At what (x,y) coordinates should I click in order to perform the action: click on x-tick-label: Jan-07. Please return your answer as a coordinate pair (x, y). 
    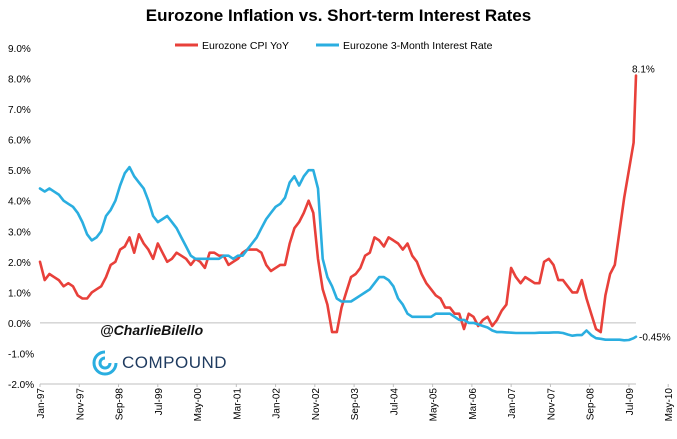
    Looking at the image, I should click on (512, 403).